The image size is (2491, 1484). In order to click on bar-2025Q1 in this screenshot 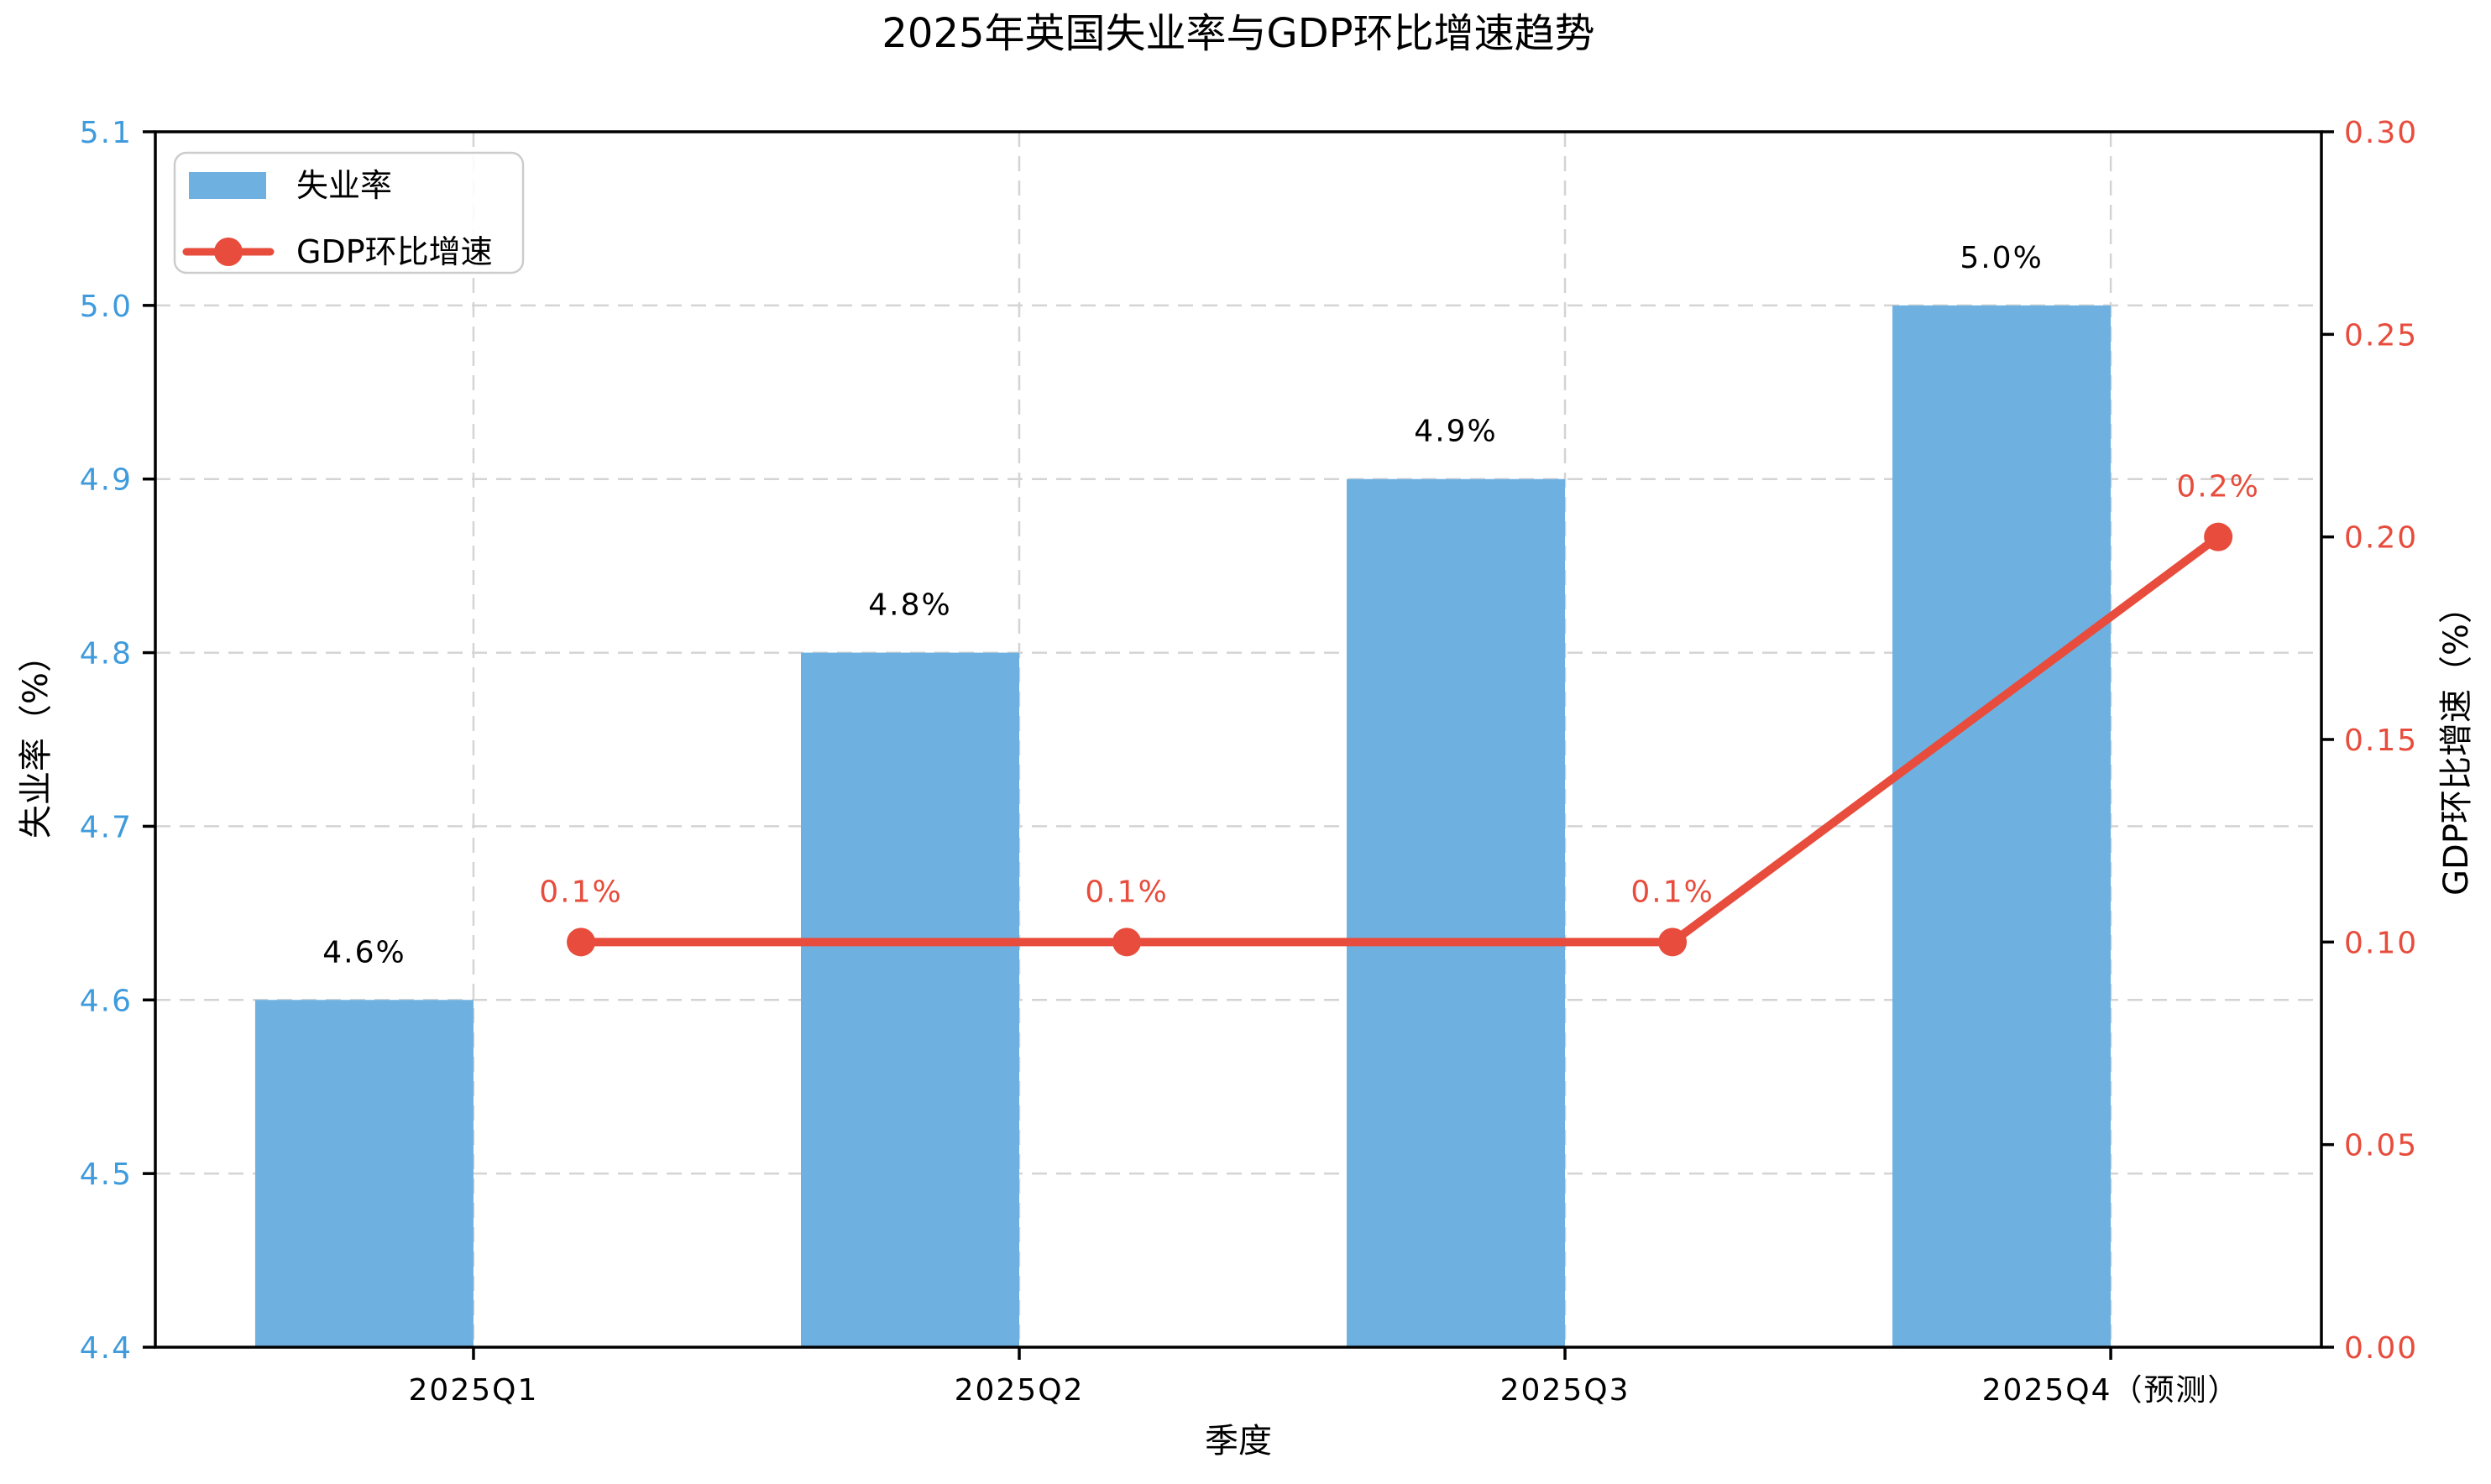, I will do `click(364, 1173)`.